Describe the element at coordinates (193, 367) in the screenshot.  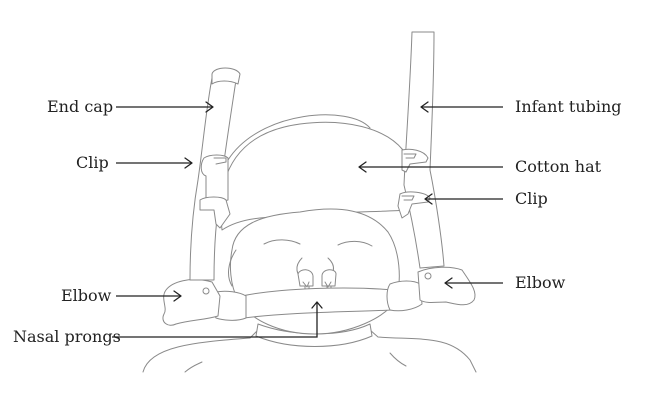
I see `infant-collar-left` at that location.